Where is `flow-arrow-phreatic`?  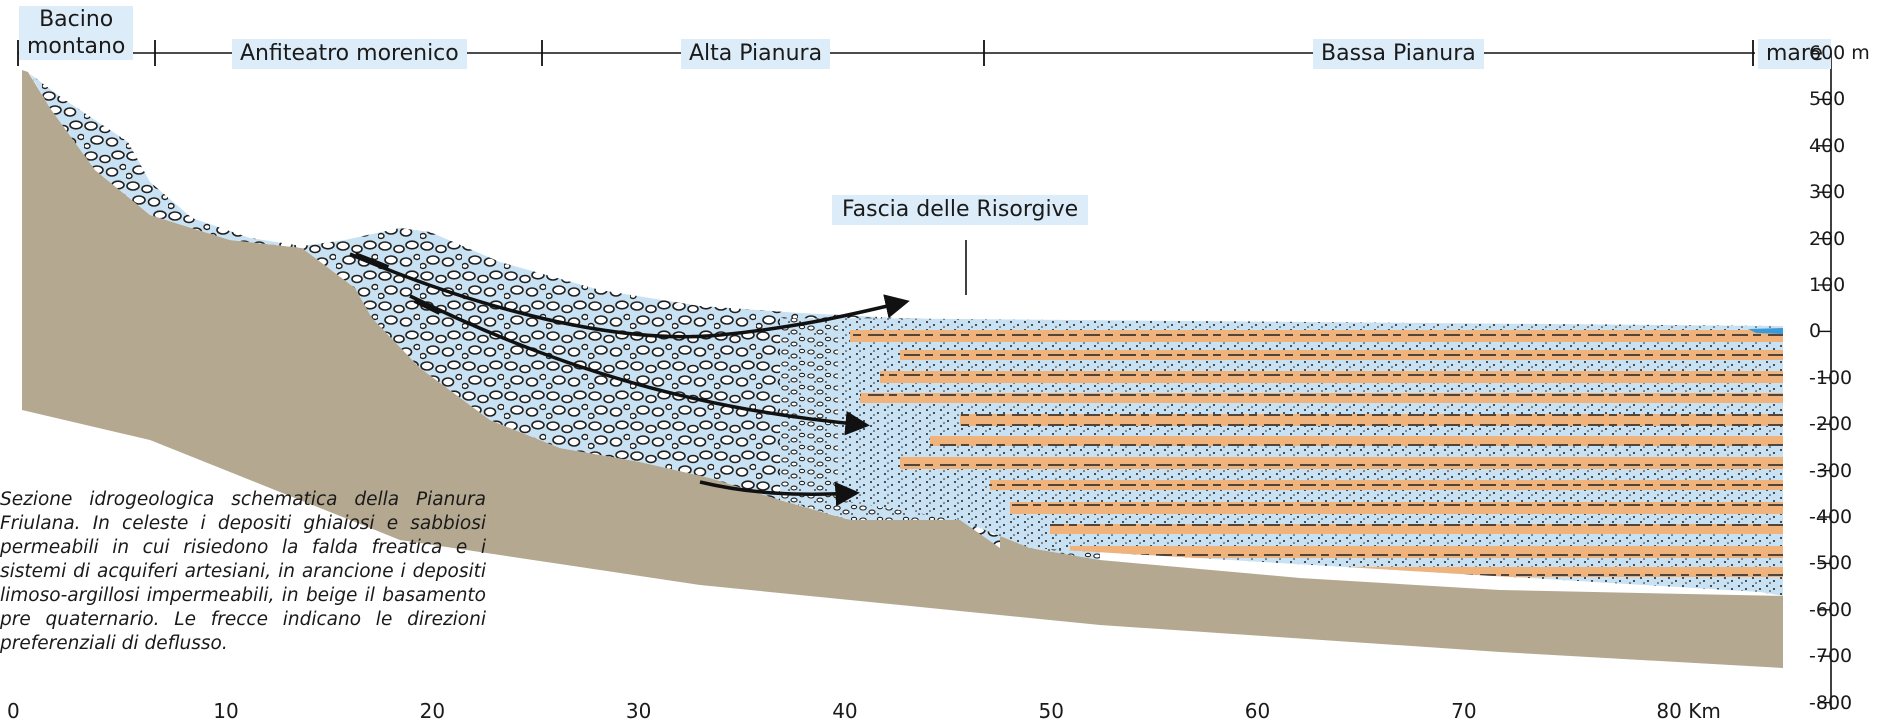 flow-arrow-phreatic is located at coordinates (629, 295).